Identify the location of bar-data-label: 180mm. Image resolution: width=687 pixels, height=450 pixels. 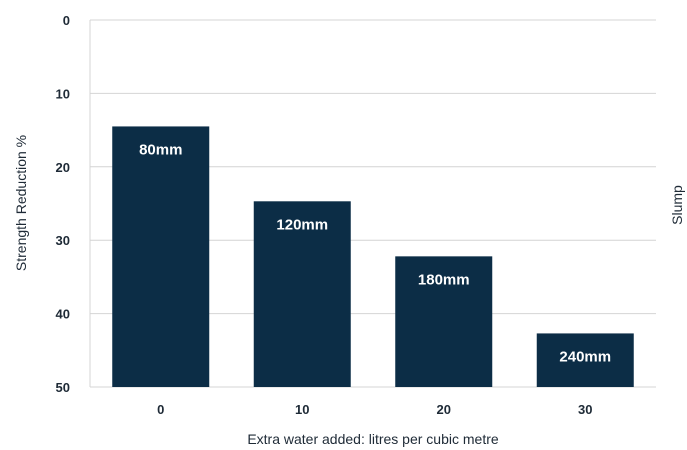
(444, 279).